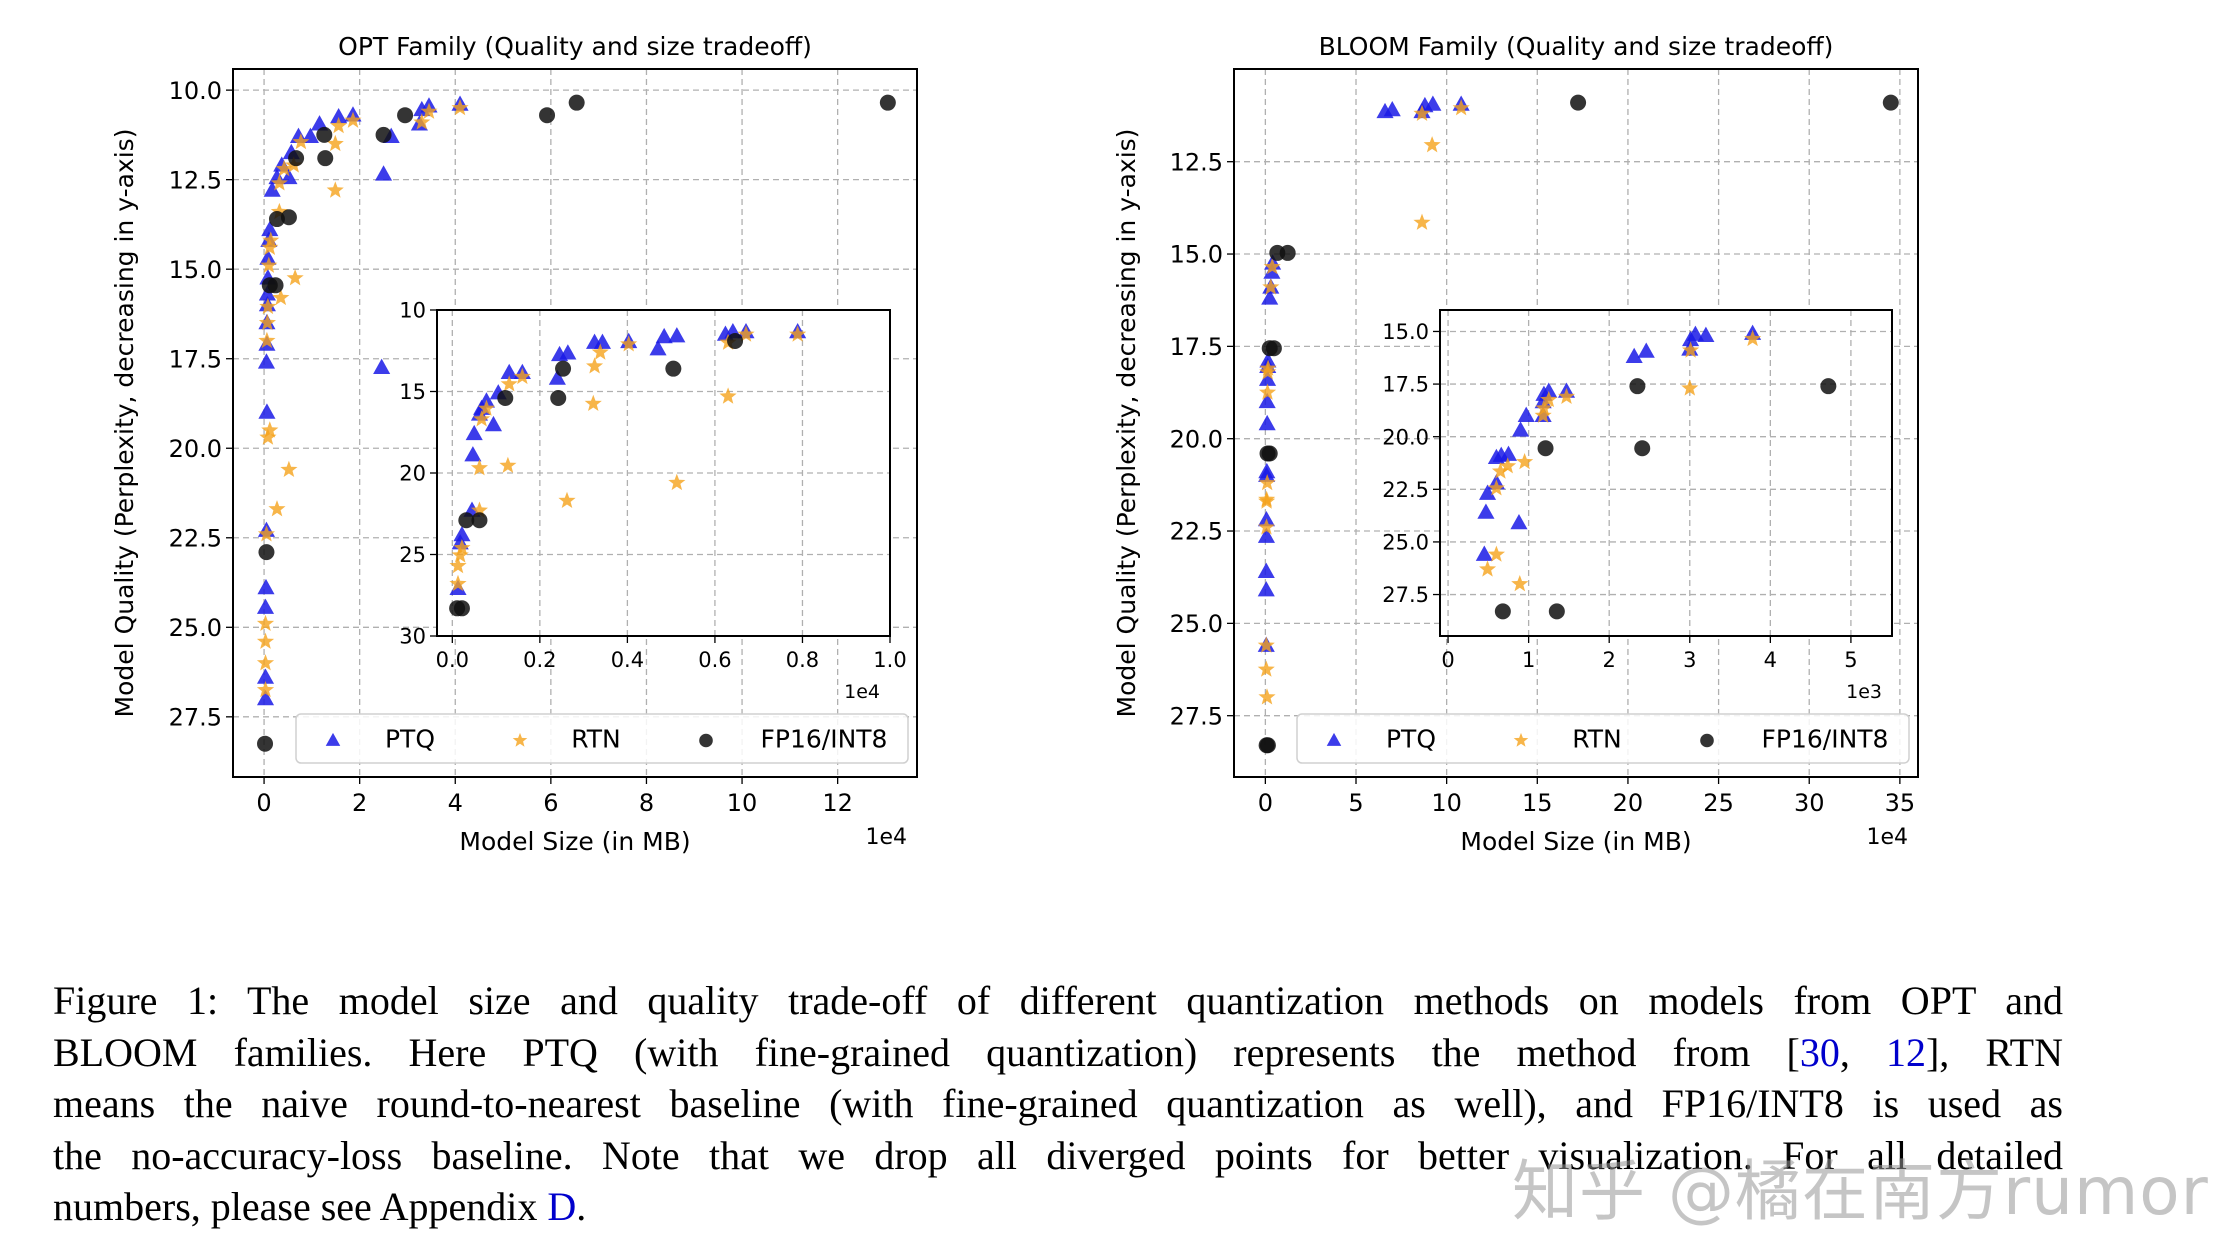 This screenshot has height=1260, width=2228. I want to click on x-tick-label: 0.0, so click(452, 660).